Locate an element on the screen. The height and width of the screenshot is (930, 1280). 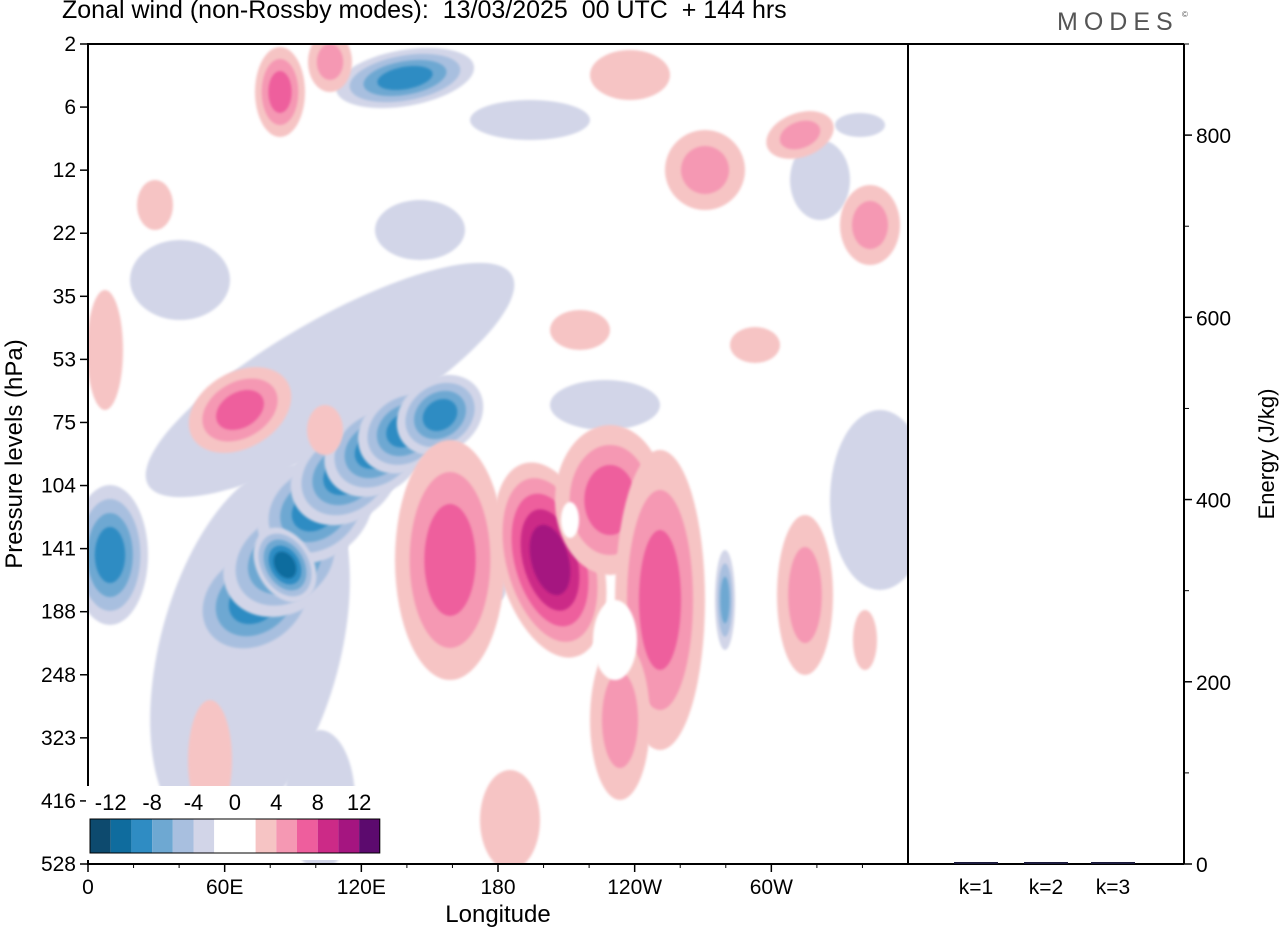
y-tick-label: 75 is located at coordinates (64, 422).